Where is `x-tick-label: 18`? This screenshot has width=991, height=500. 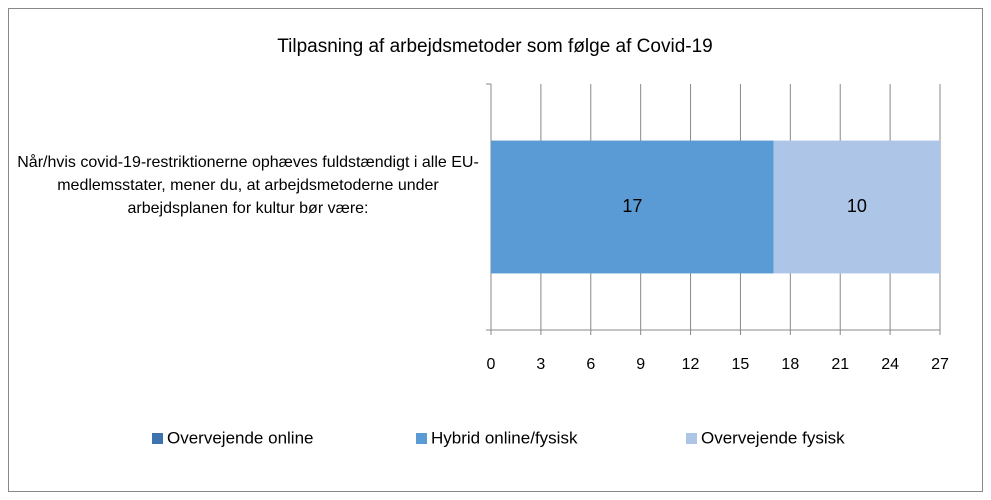 x-tick-label: 18 is located at coordinates (790, 364).